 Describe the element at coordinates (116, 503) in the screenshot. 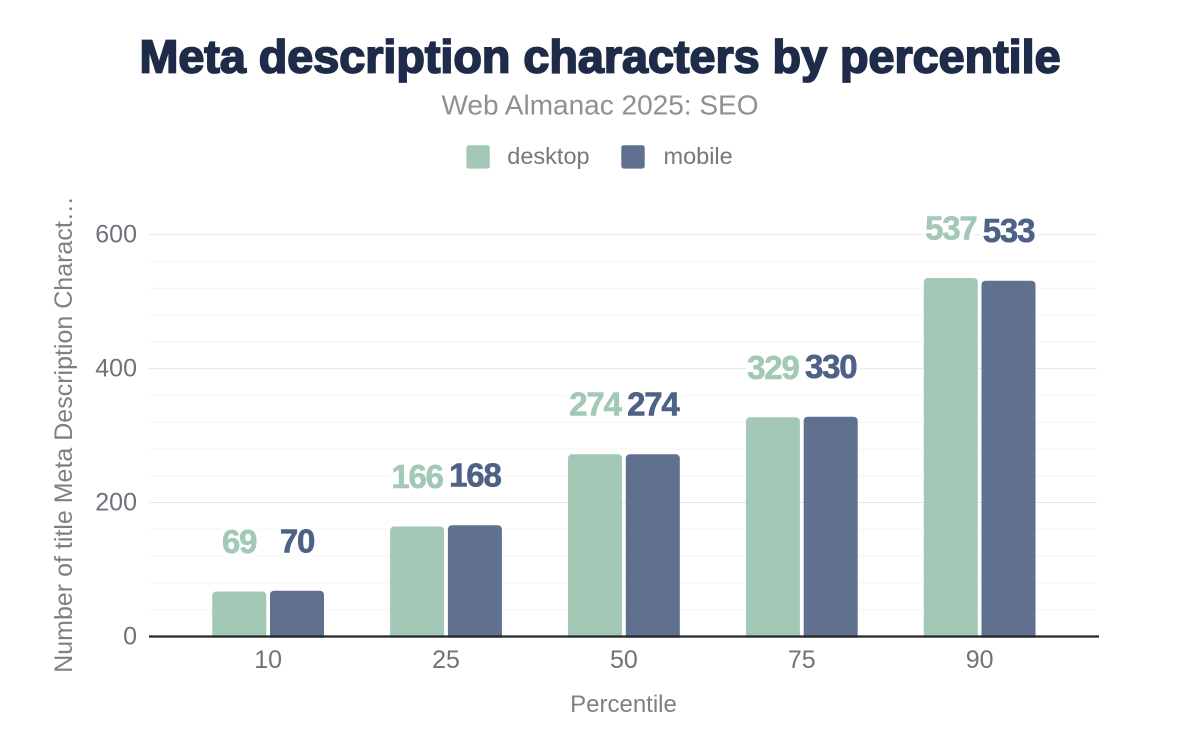

I see `svg-text: 200` at that location.